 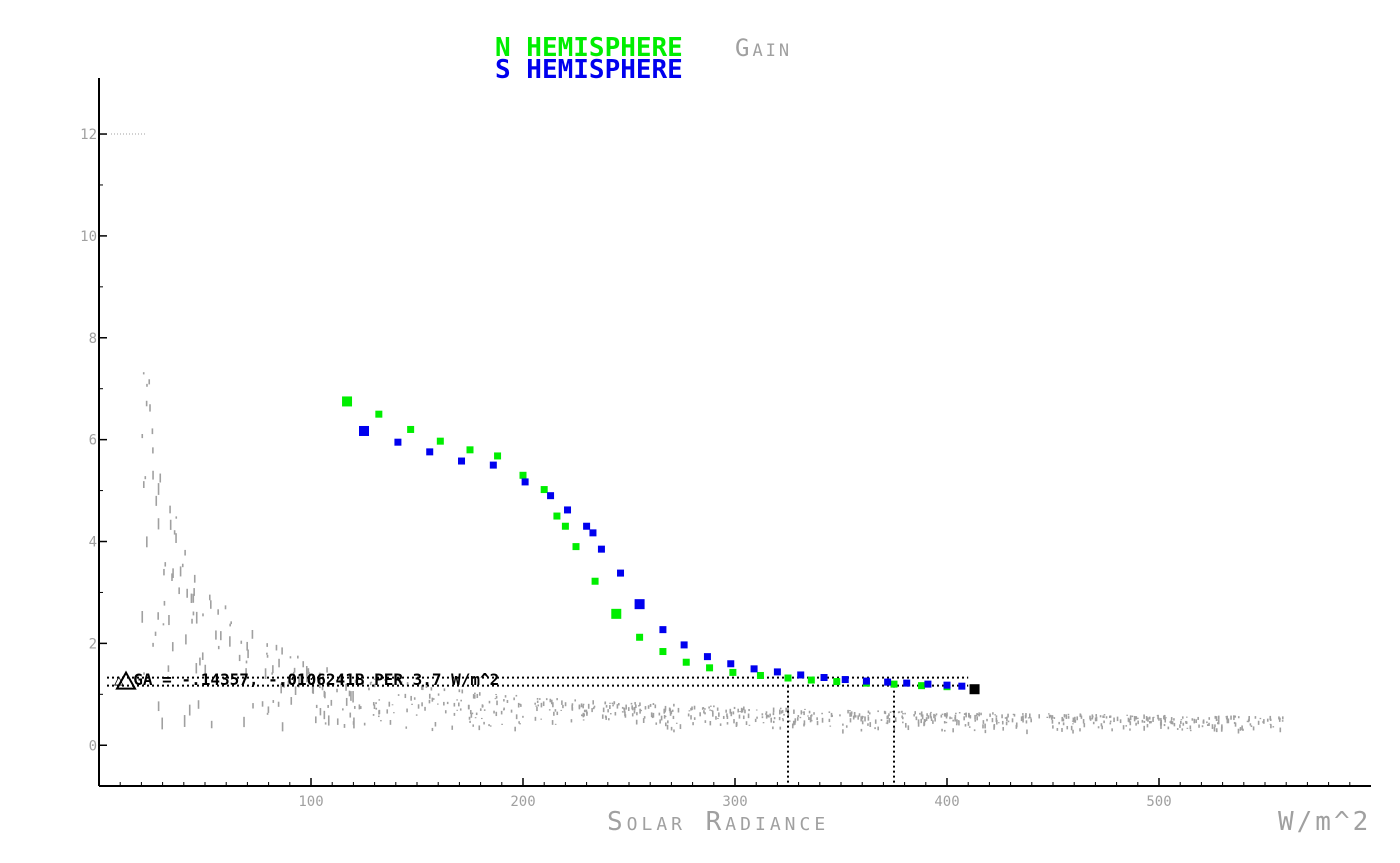 I want to click on x-tick-label: 400, so click(x=946, y=802).